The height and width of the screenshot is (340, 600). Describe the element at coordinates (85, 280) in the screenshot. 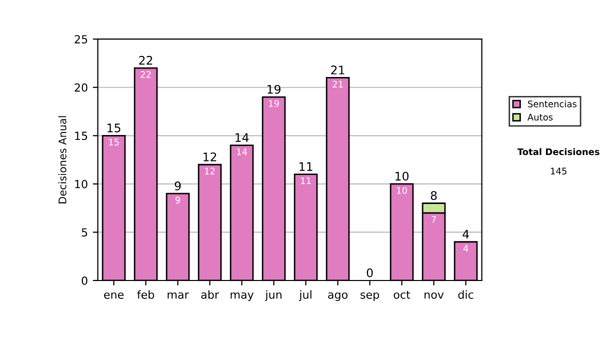

I see `y-tick-label: 0` at that location.